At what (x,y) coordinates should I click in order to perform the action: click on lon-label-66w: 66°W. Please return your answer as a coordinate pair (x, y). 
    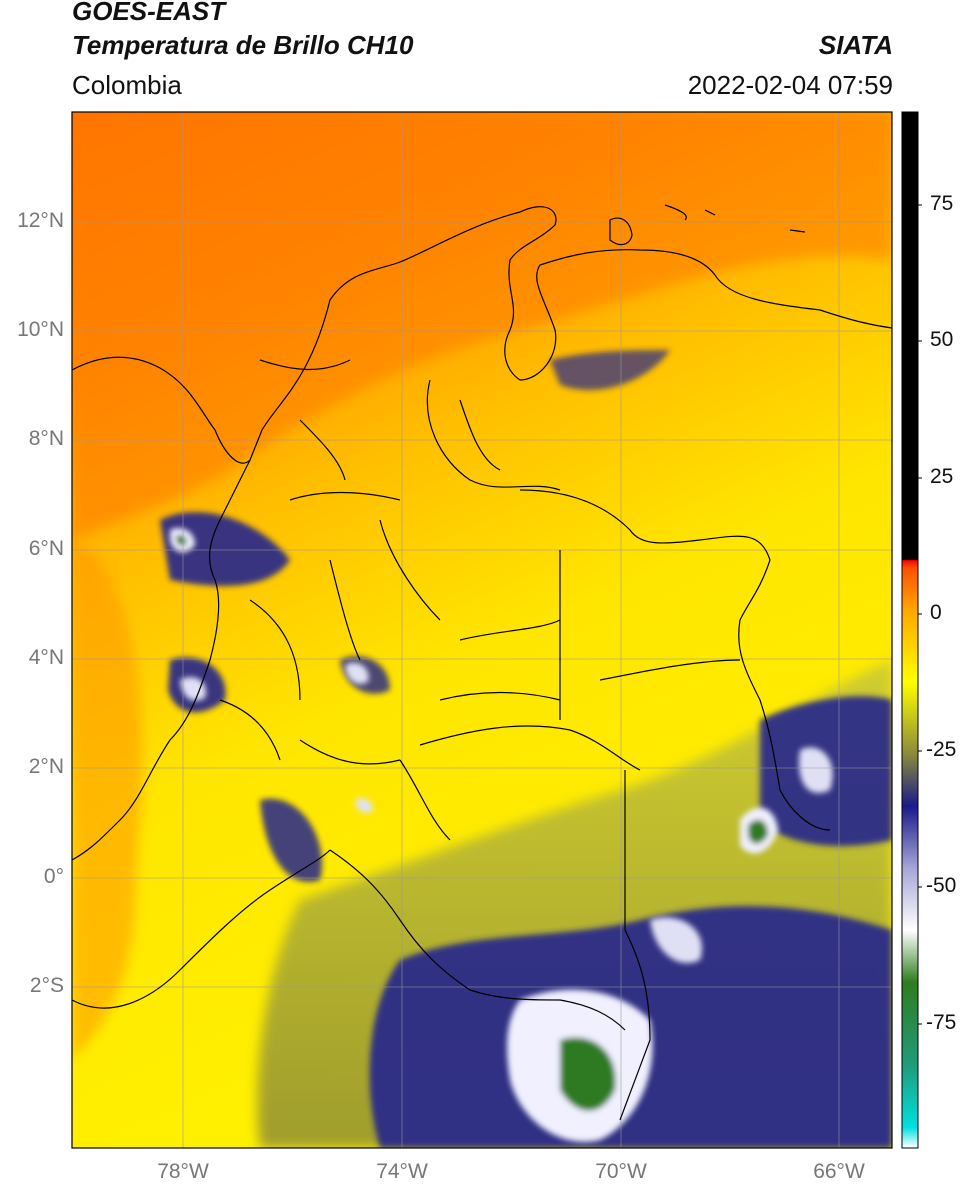
    Looking at the image, I should click on (839, 1171).